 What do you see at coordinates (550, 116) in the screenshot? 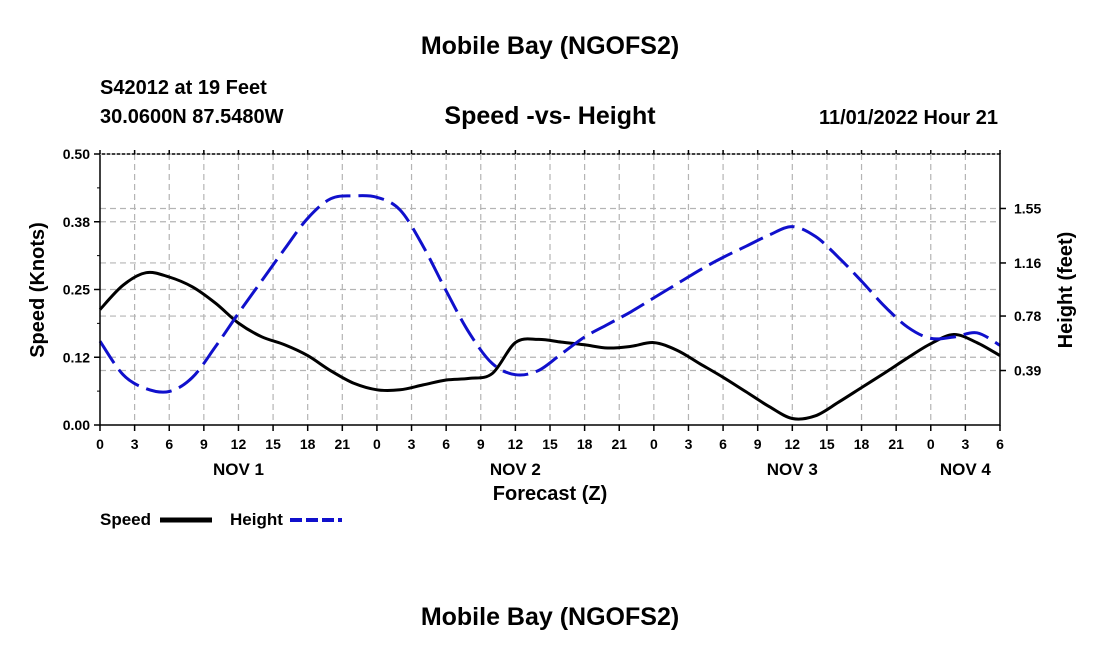
I see `chart-title: Speed -vs- Height` at bounding box center [550, 116].